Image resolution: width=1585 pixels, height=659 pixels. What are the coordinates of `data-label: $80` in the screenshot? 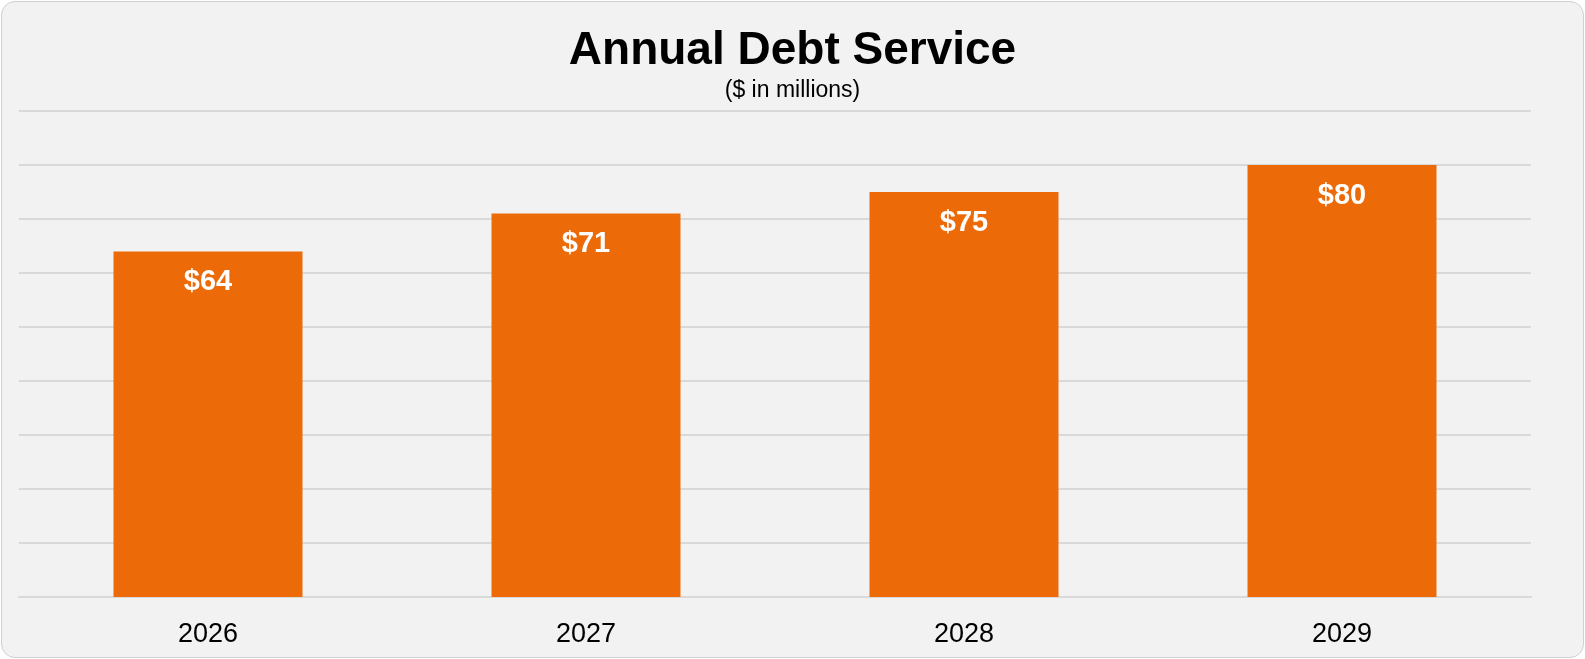 It's located at (1342, 193).